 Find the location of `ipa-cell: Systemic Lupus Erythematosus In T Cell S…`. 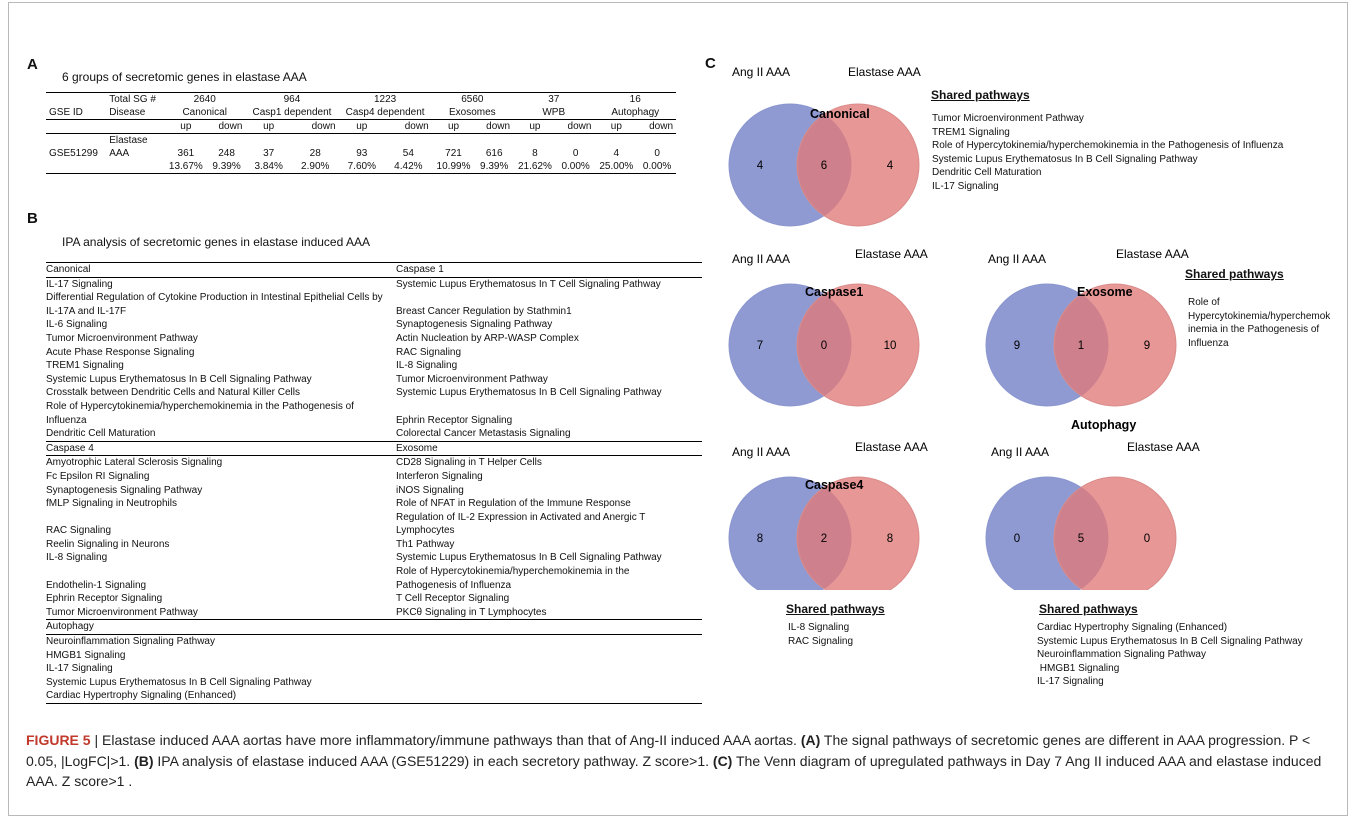

ipa-cell: Systemic Lupus Erythematosus In T Cell S… is located at coordinates (528, 284).